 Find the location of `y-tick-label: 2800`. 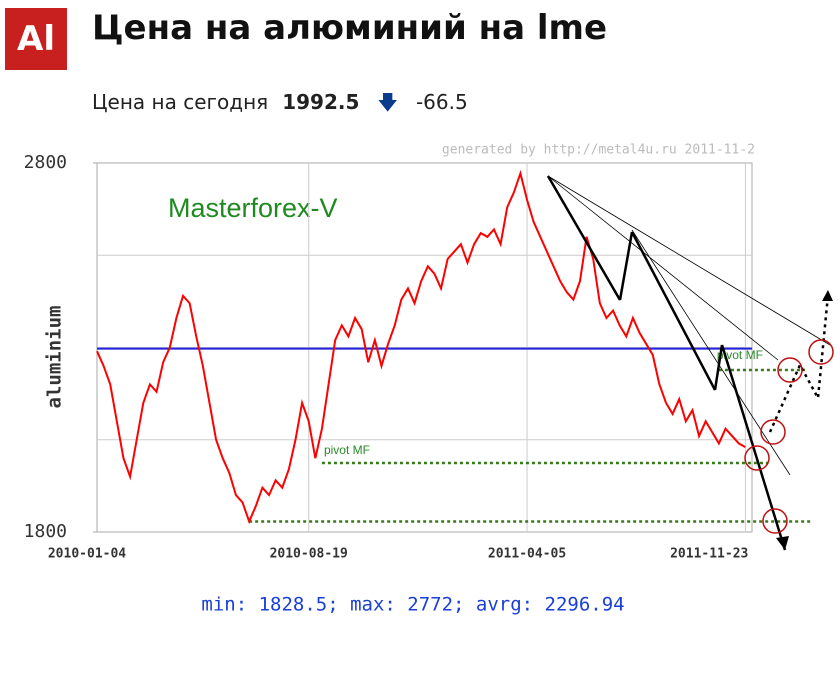

y-tick-label: 2800 is located at coordinates (45, 162).